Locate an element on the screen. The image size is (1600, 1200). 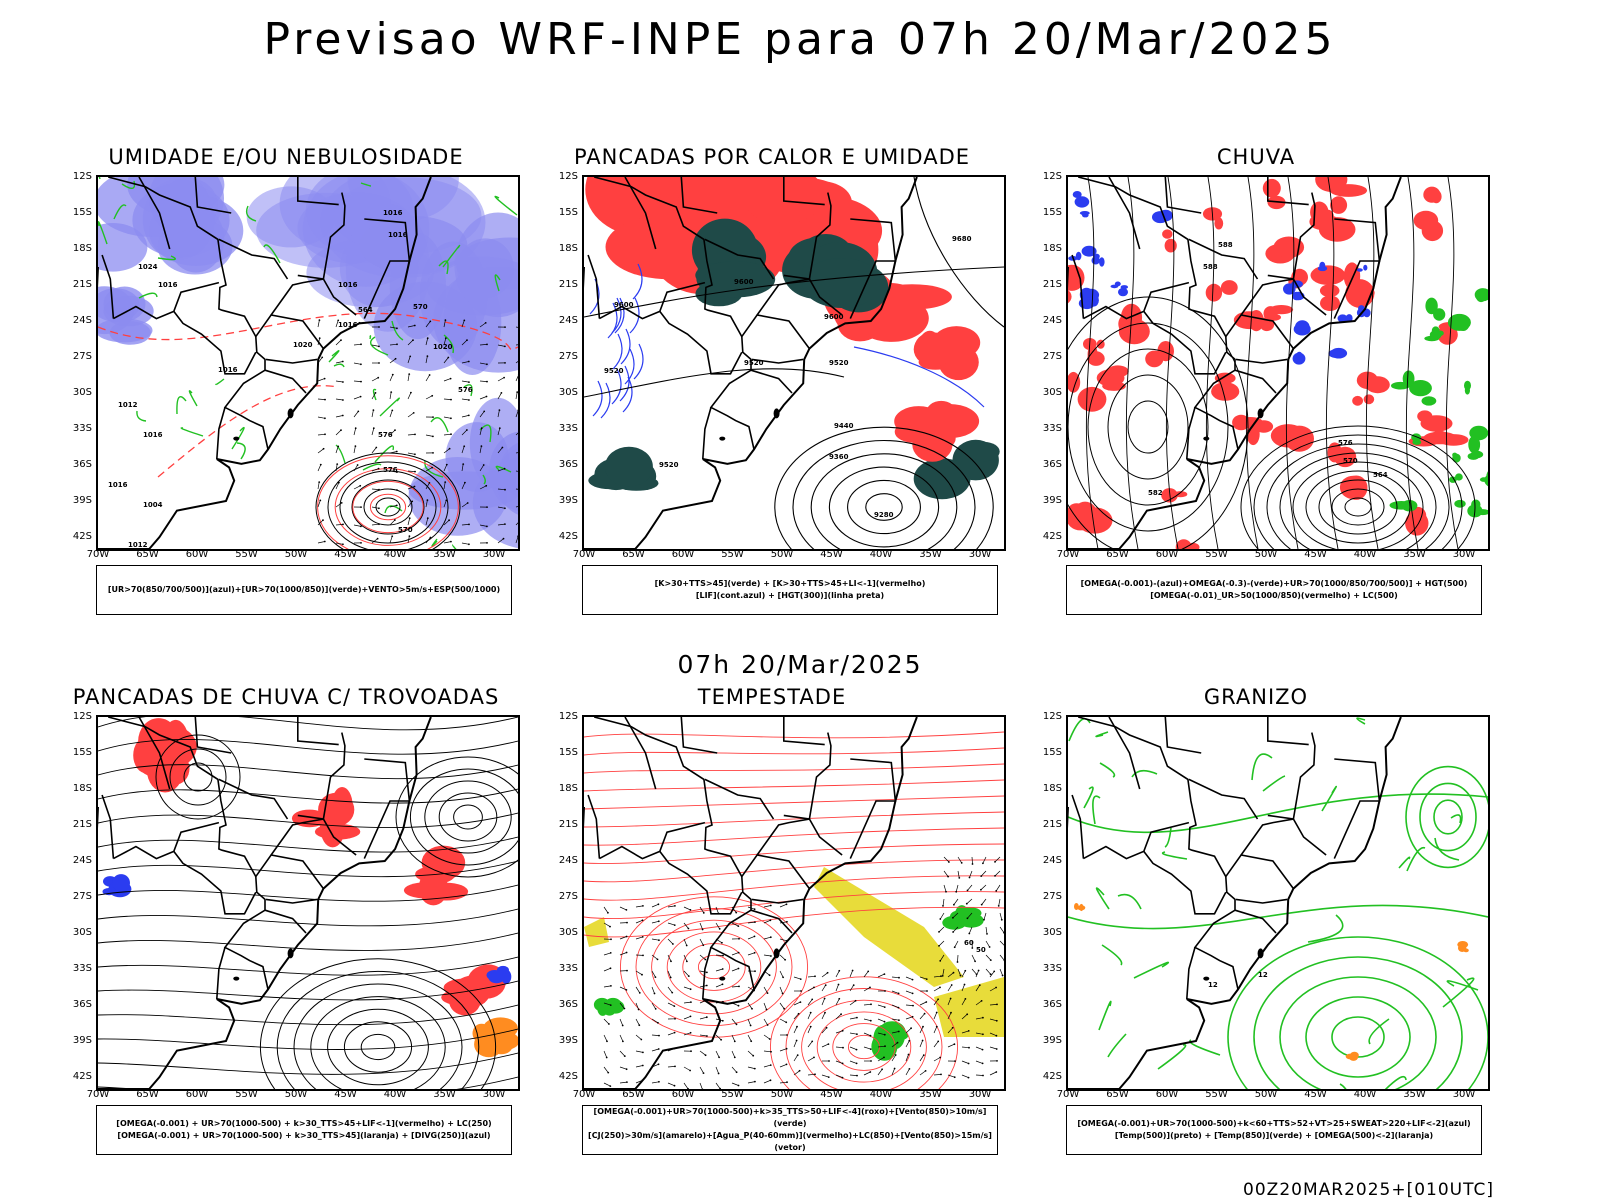
map-basemap is located at coordinates (1235, 363).